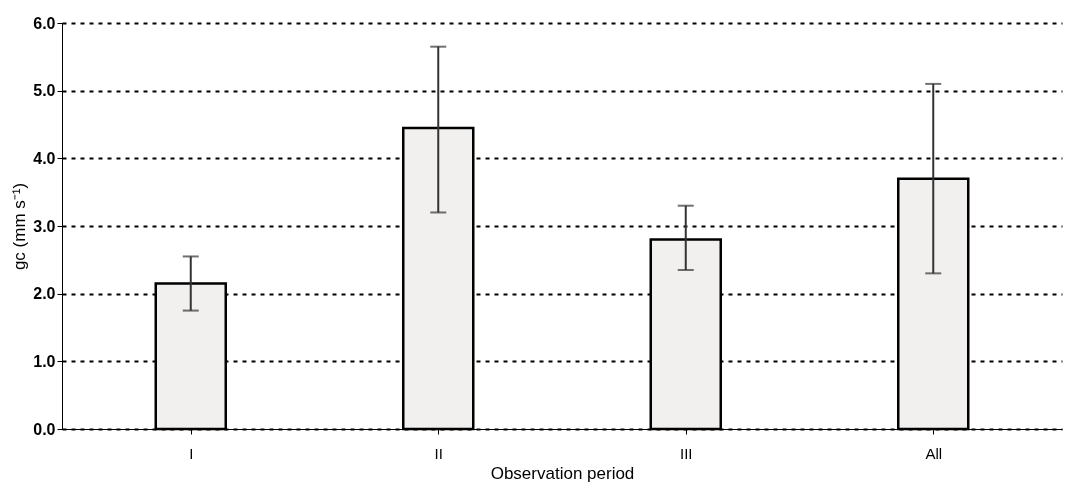 This screenshot has height=491, width=1092. I want to click on y-tick-label: 1.0, so click(44, 361).